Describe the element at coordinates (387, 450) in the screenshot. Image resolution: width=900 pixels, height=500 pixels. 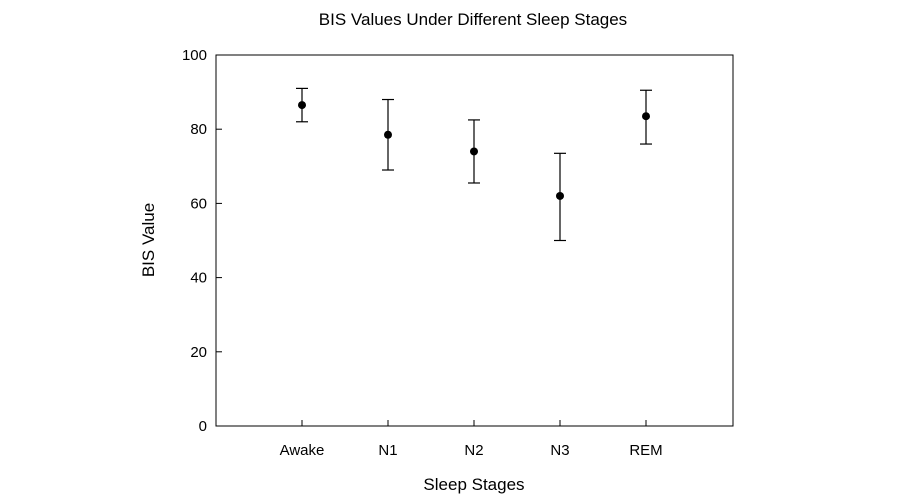
I see `x-tick-label: N1` at that location.